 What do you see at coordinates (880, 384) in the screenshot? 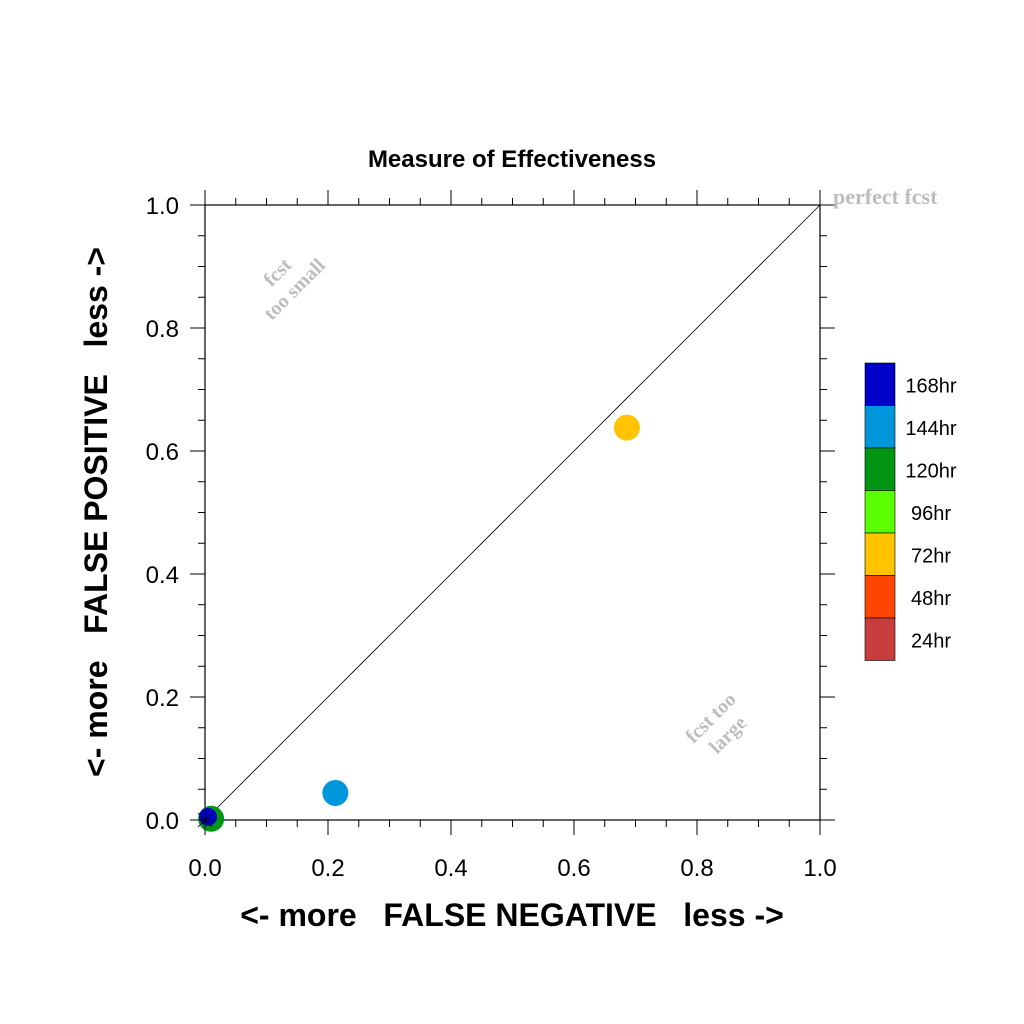
I see `legend-swatch-168hr` at bounding box center [880, 384].